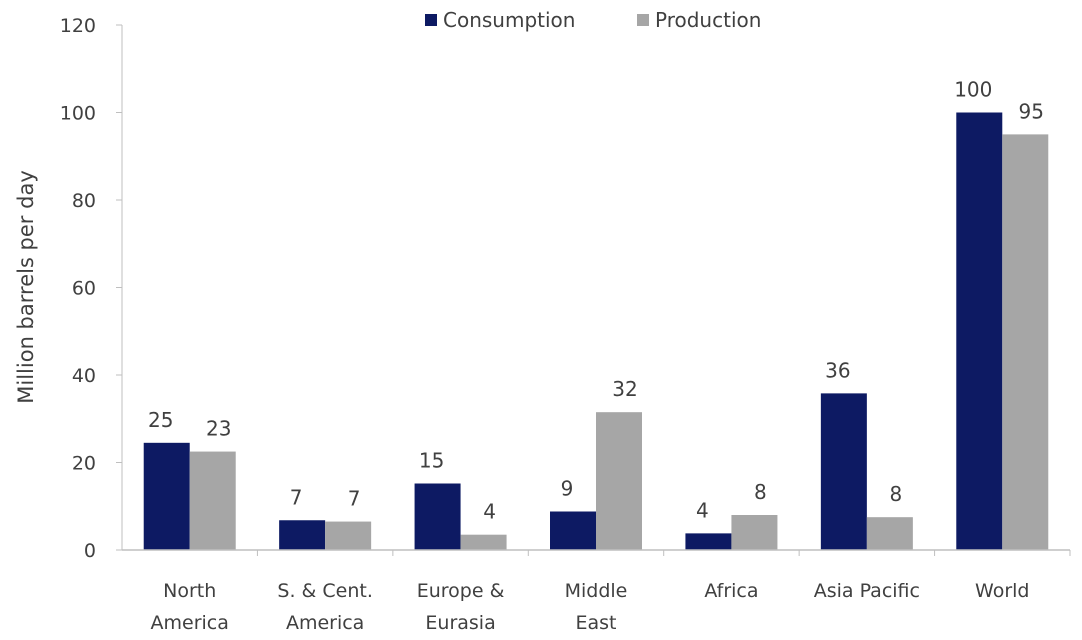  I want to click on data-label-consumption: 7, so click(296, 497).